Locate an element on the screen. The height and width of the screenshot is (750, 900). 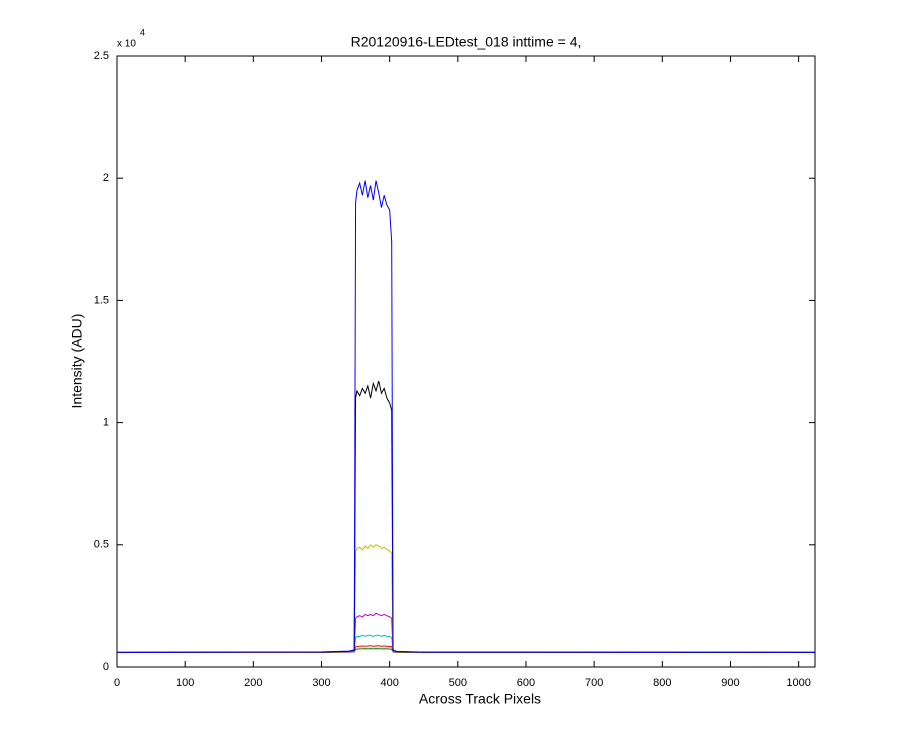
x-tick-label: 500 is located at coordinates (458, 683).